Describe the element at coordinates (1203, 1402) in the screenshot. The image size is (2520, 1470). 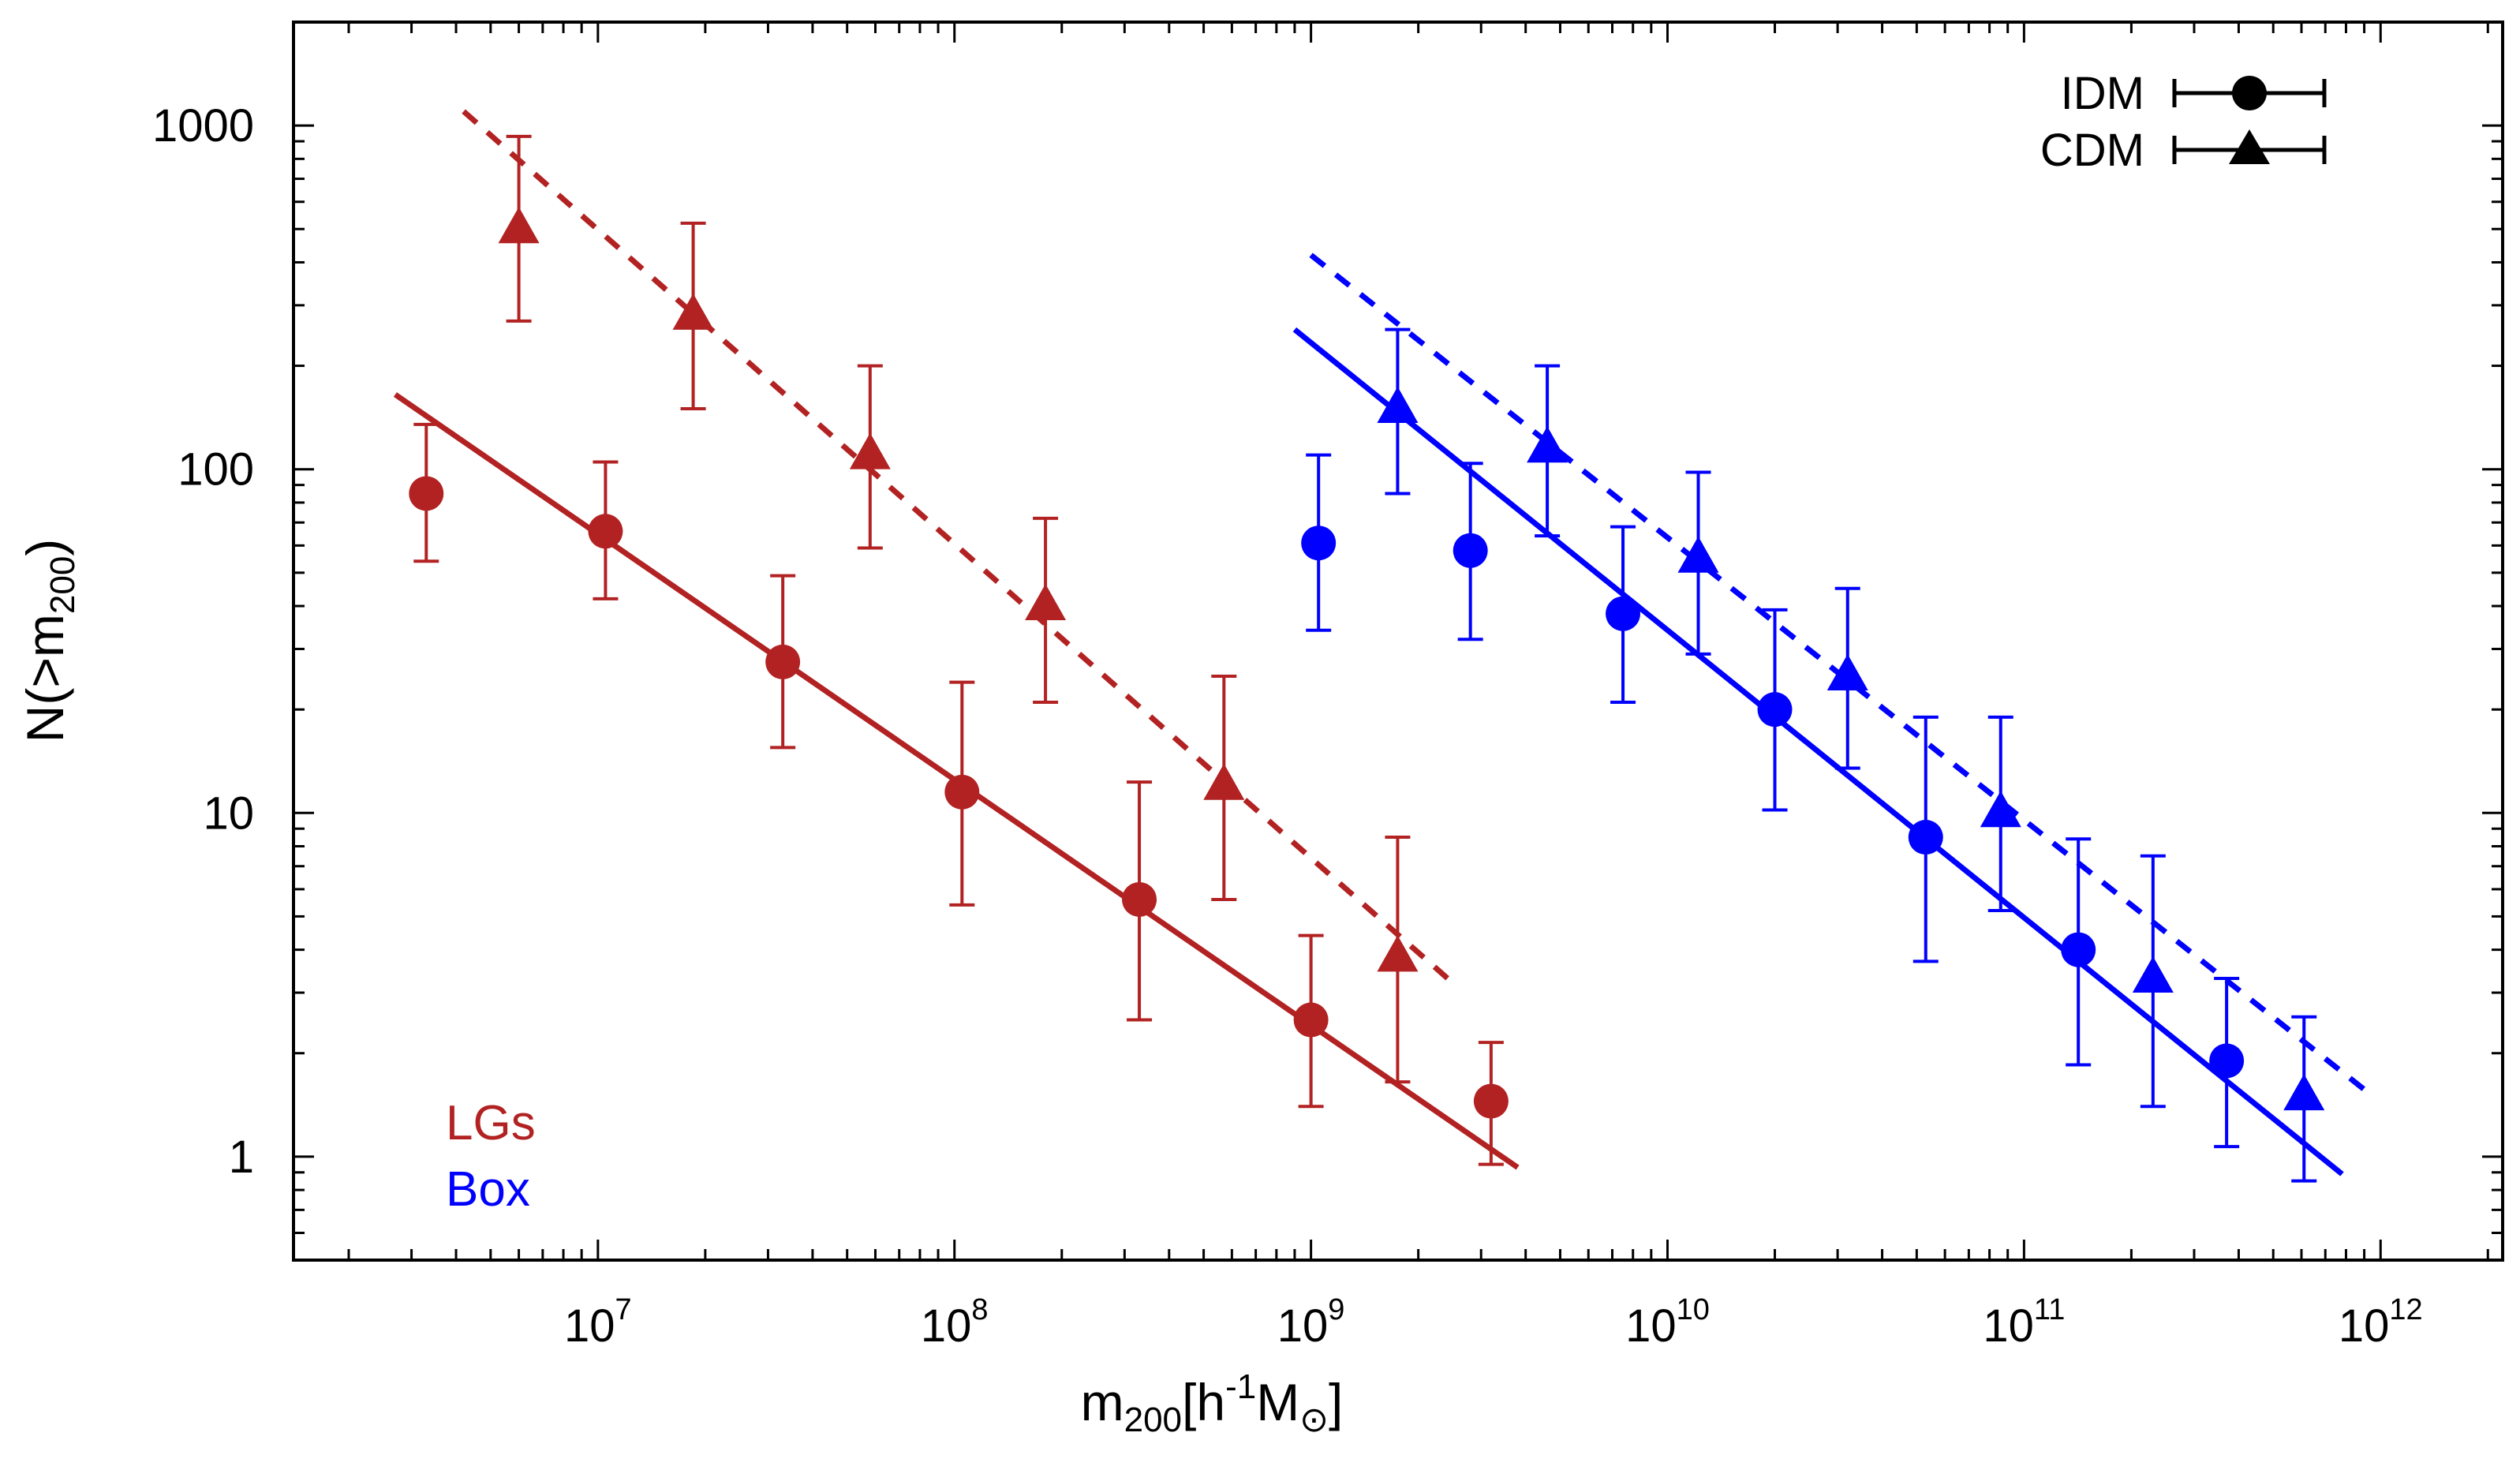
I see `x-axis-title-bracket-open: [h` at that location.